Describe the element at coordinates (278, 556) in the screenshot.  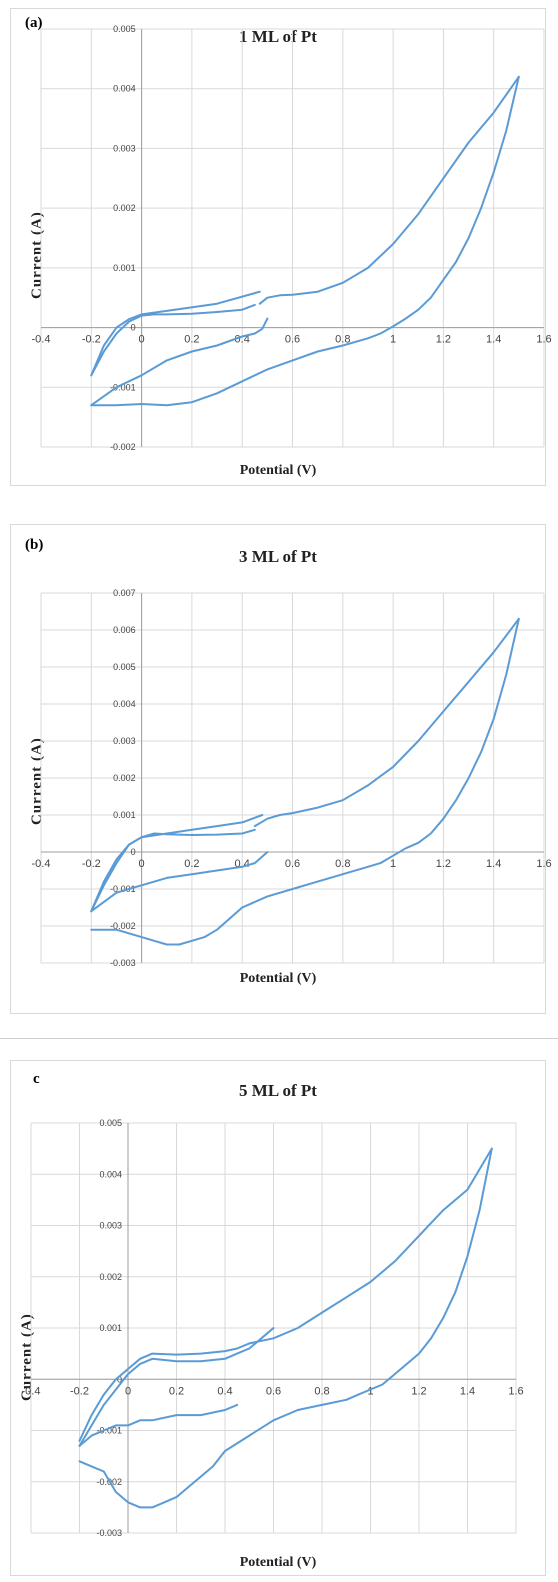
I see `chart-title: 3 ML of Pt` at that location.